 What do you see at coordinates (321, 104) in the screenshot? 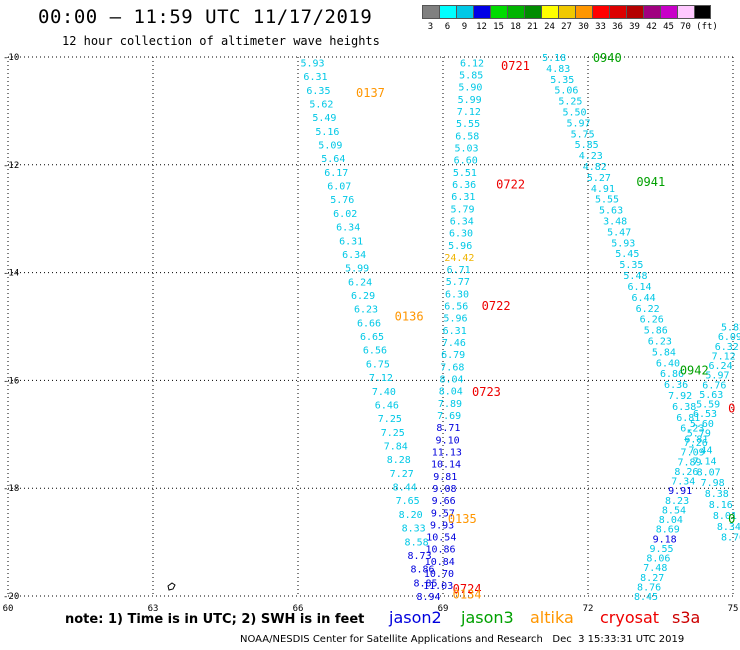
I see `wave-height-point: 5.62` at bounding box center [321, 104].